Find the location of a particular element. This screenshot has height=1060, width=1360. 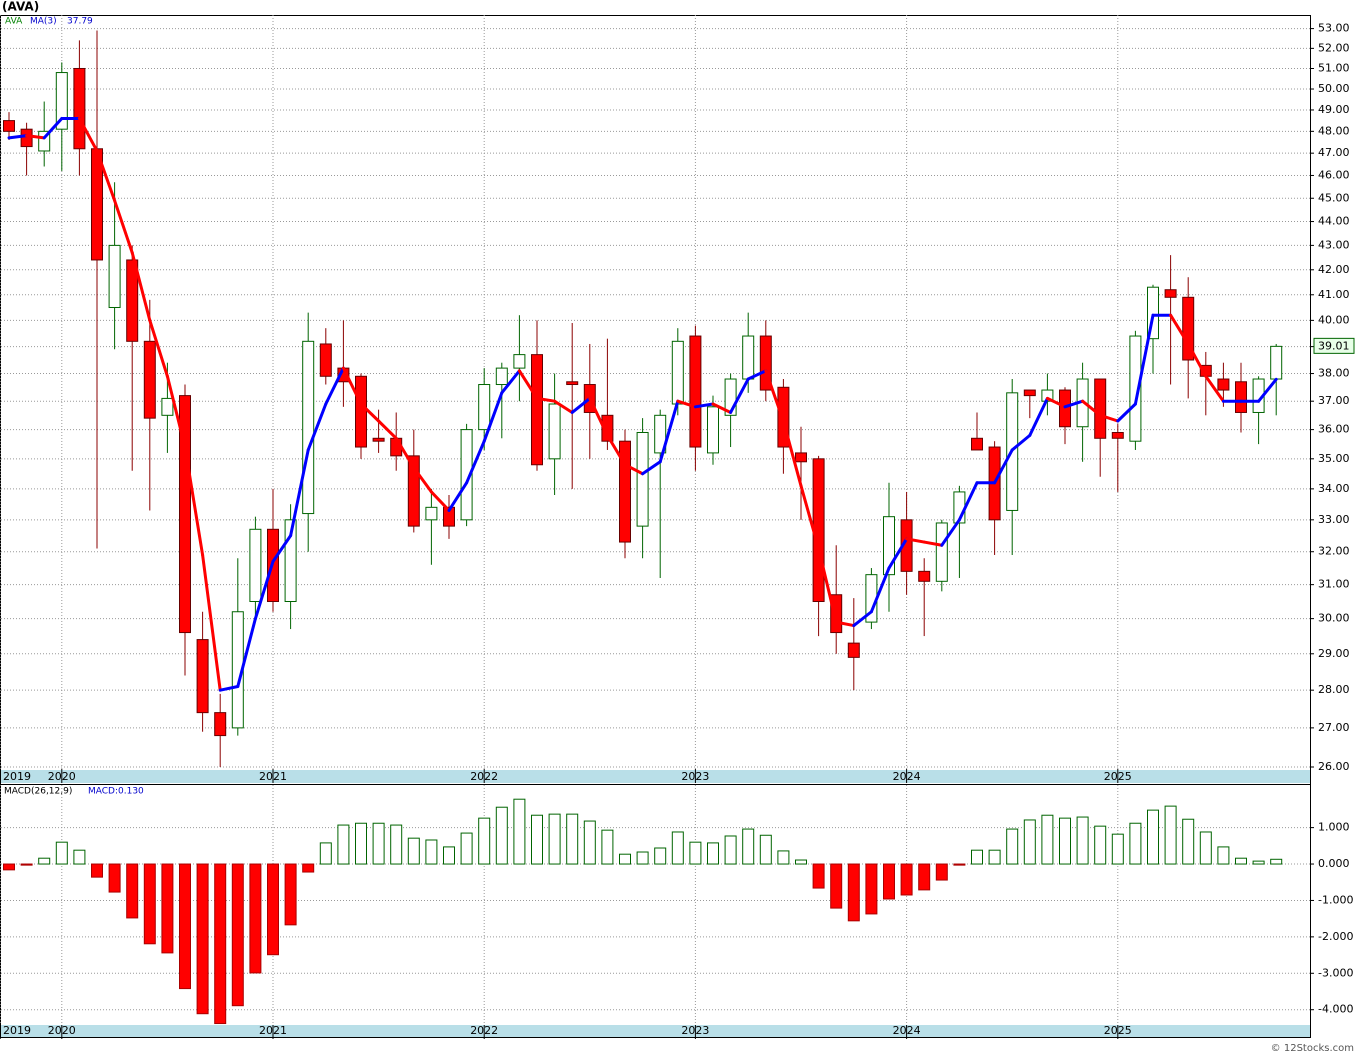

y-tick-label: 44.00 is located at coordinates (1334, 221).